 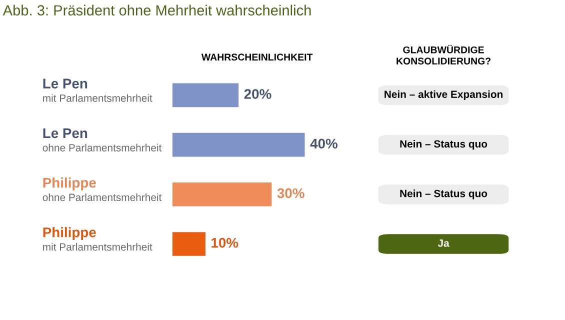 What do you see at coordinates (97, 90) in the screenshot?
I see `y-tick-label: Le Pen mit Parlamentsmehrheit` at bounding box center [97, 90].